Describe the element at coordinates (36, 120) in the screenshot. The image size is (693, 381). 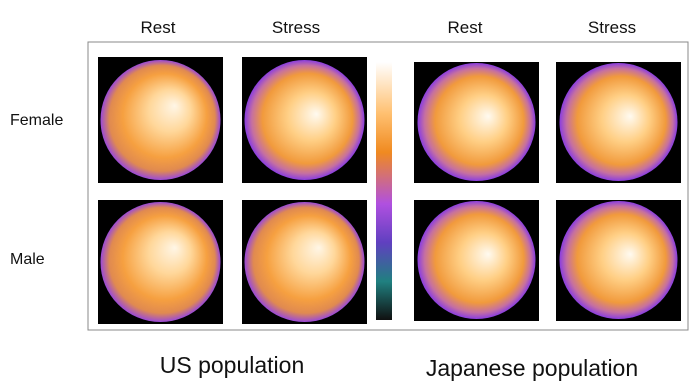
I see `row-label: Female` at that location.